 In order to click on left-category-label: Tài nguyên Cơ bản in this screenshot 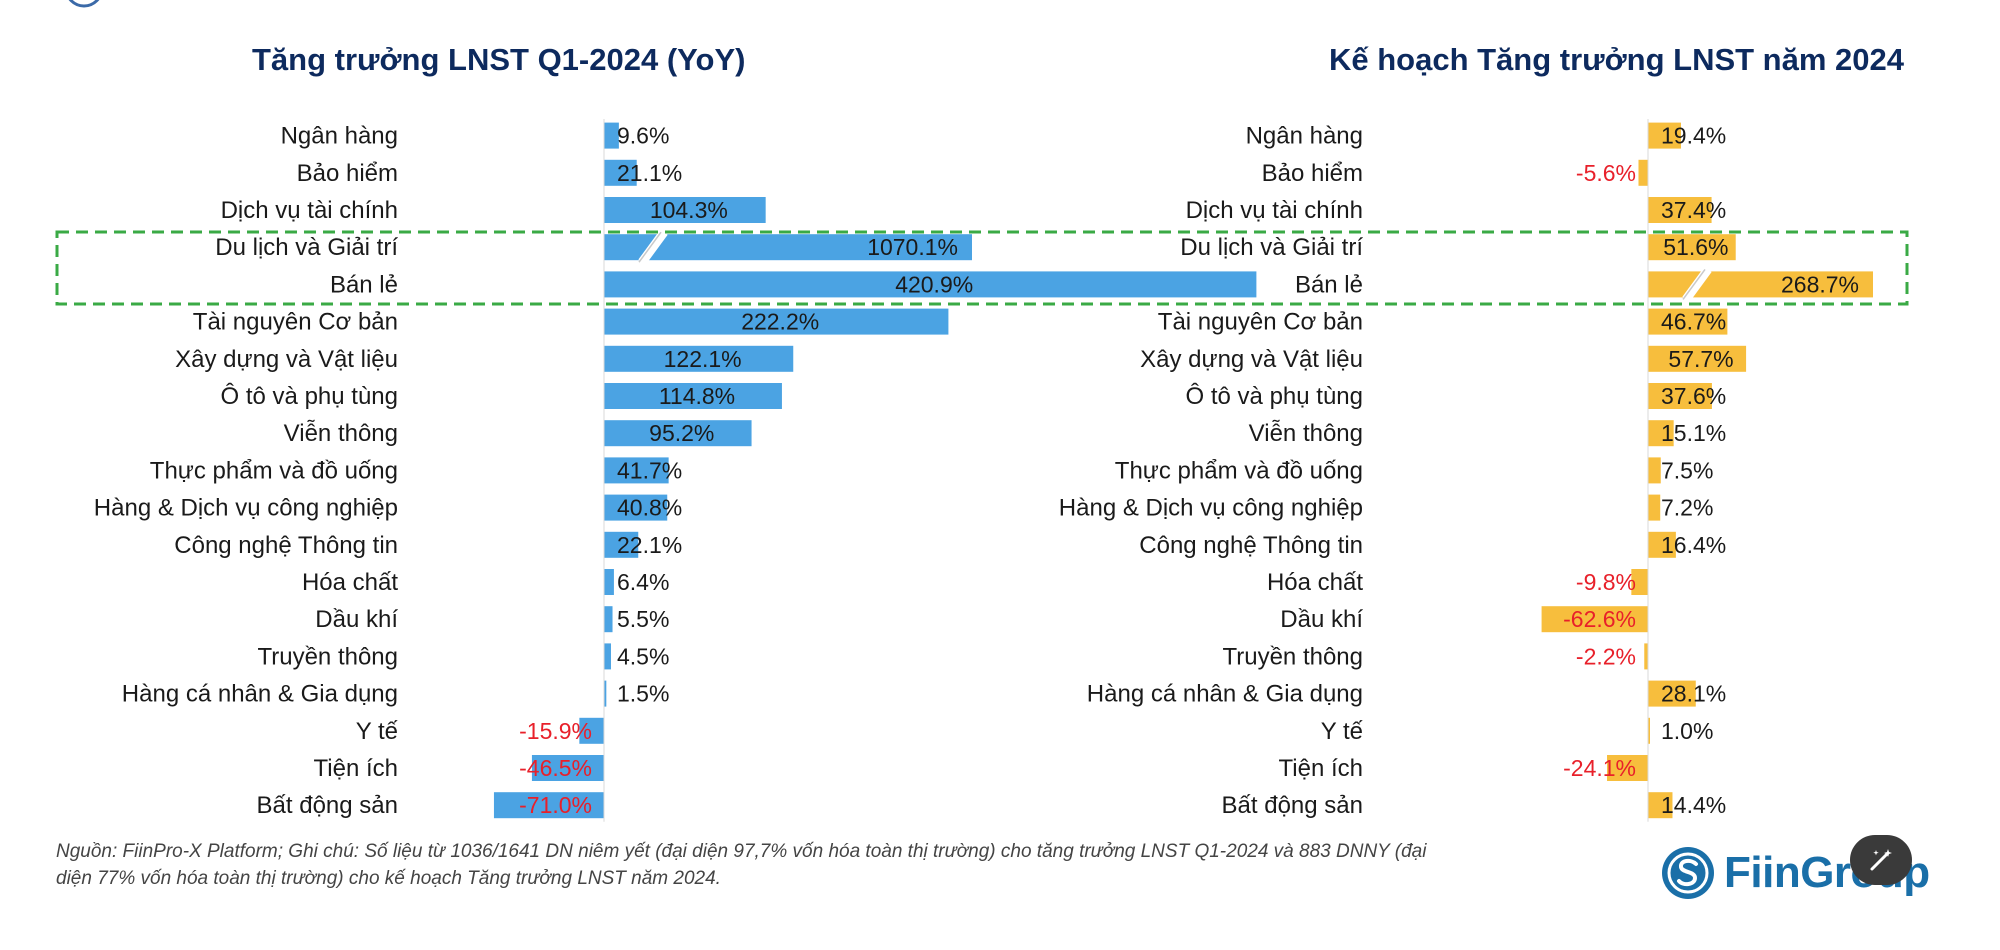, I will do `click(295, 322)`.